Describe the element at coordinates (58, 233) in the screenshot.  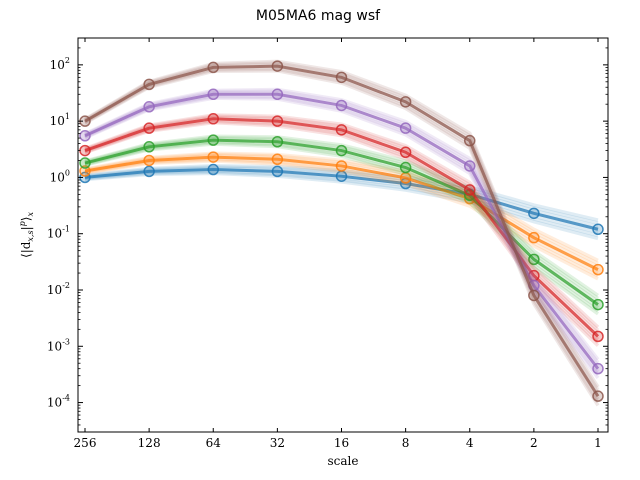
I see `y-tick-label: 10⁻¹` at that location.